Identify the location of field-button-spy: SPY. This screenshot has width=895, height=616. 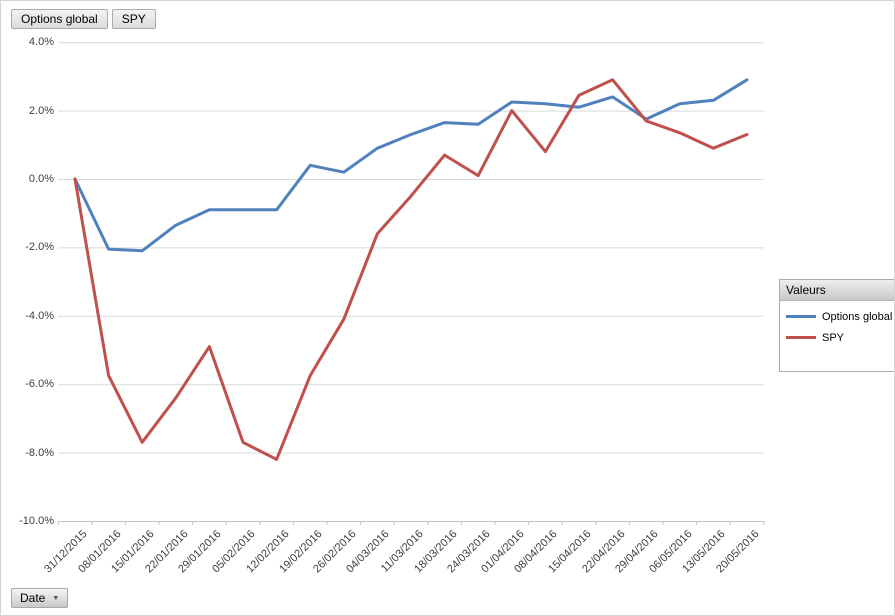
(133, 19).